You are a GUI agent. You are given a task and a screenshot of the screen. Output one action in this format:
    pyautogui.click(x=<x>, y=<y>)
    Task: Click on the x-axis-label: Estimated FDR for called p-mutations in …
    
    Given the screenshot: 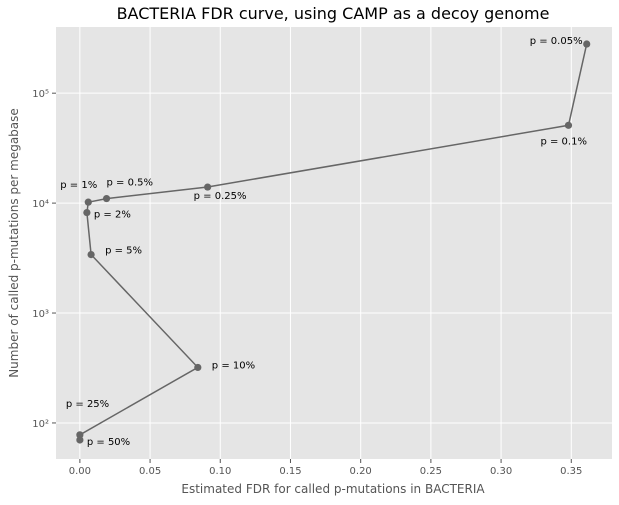 What is the action you would take?
    pyautogui.click(x=333, y=489)
    